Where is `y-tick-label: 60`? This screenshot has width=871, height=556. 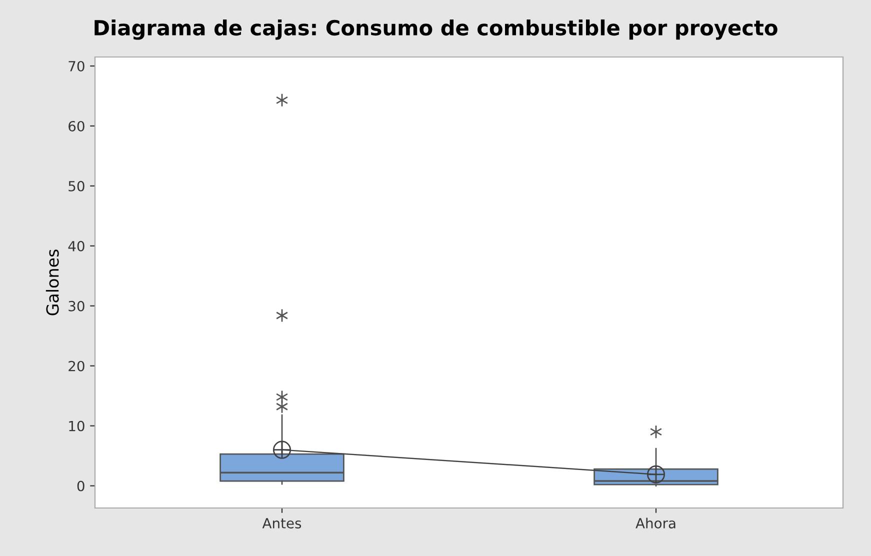 y-tick-label: 60 is located at coordinates (76, 126).